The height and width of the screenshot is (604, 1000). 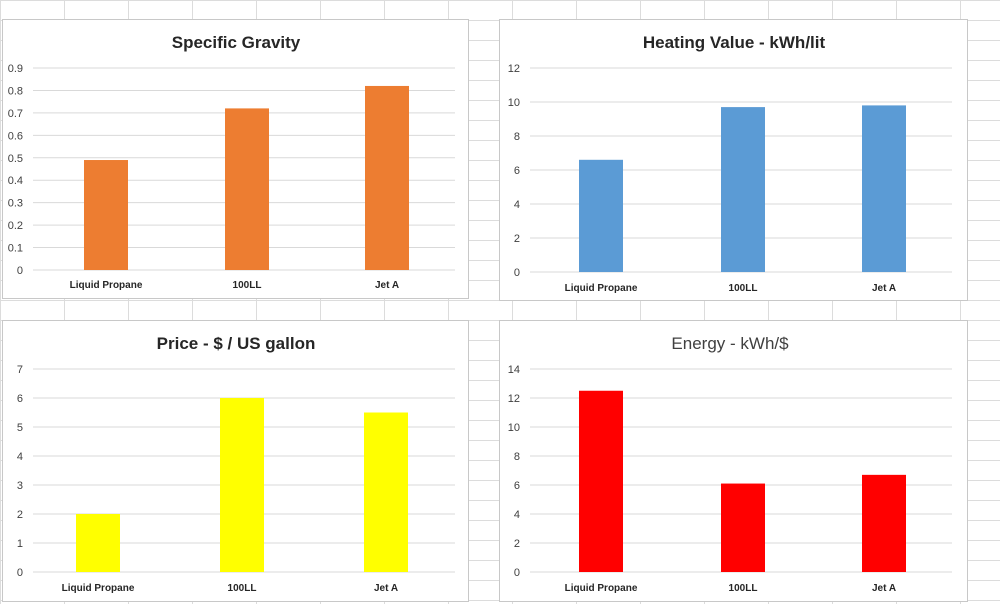 I want to click on y-tick-label: 3, so click(x=20, y=486).